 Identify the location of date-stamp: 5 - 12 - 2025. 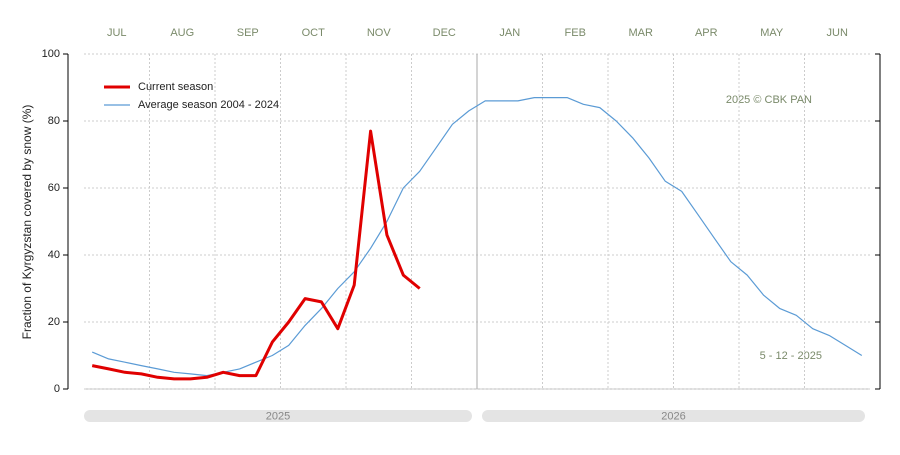
(791, 356).